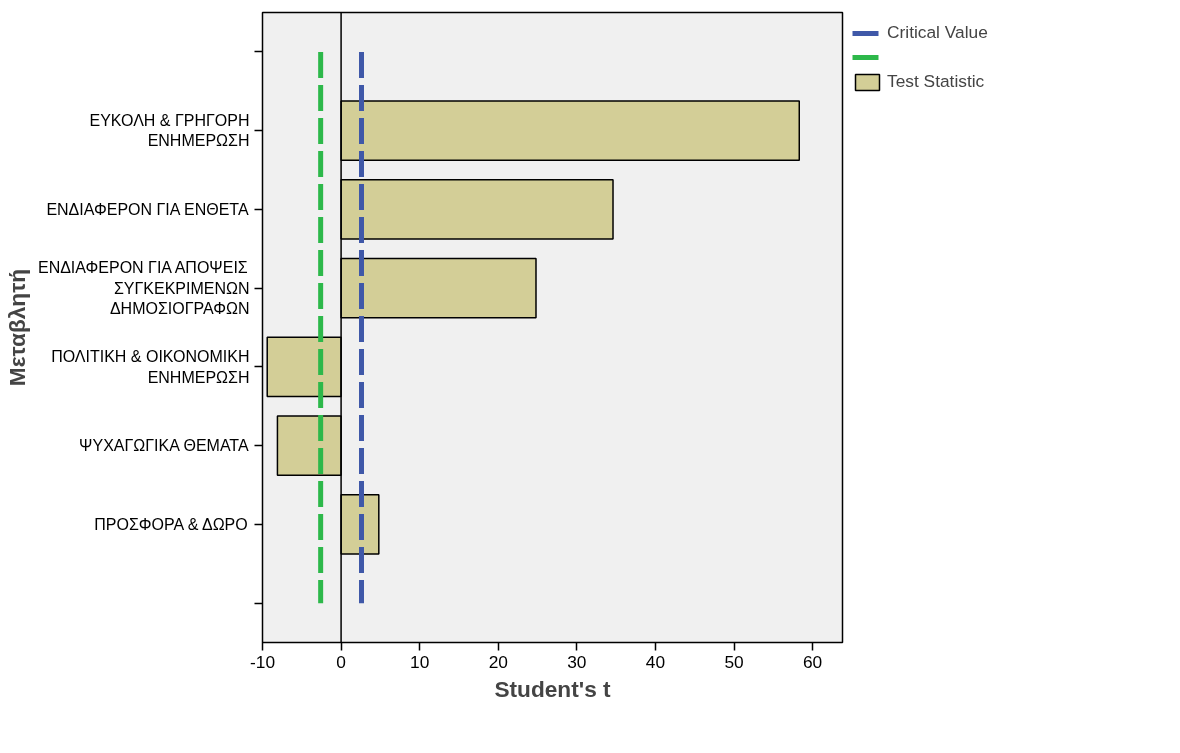 The image size is (1180, 753). What do you see at coordinates (150, 367) in the screenshot?
I see `y-tick-label: ΠΟΛΙΤΙΚΗ & ΟΙΚΟΝΟΜΙΚΗ ΕΝΗΜΕΡΩΣΗ` at bounding box center [150, 367].